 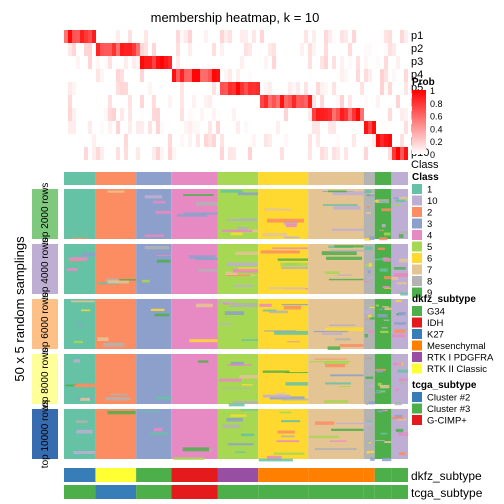 I want to click on prob-tick-label: 0, so click(x=432, y=155).